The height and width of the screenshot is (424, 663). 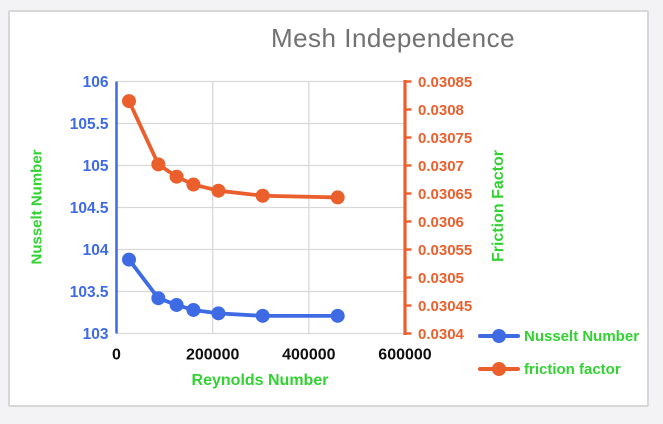 I want to click on left-tick-label: 104.5, so click(x=89, y=208).